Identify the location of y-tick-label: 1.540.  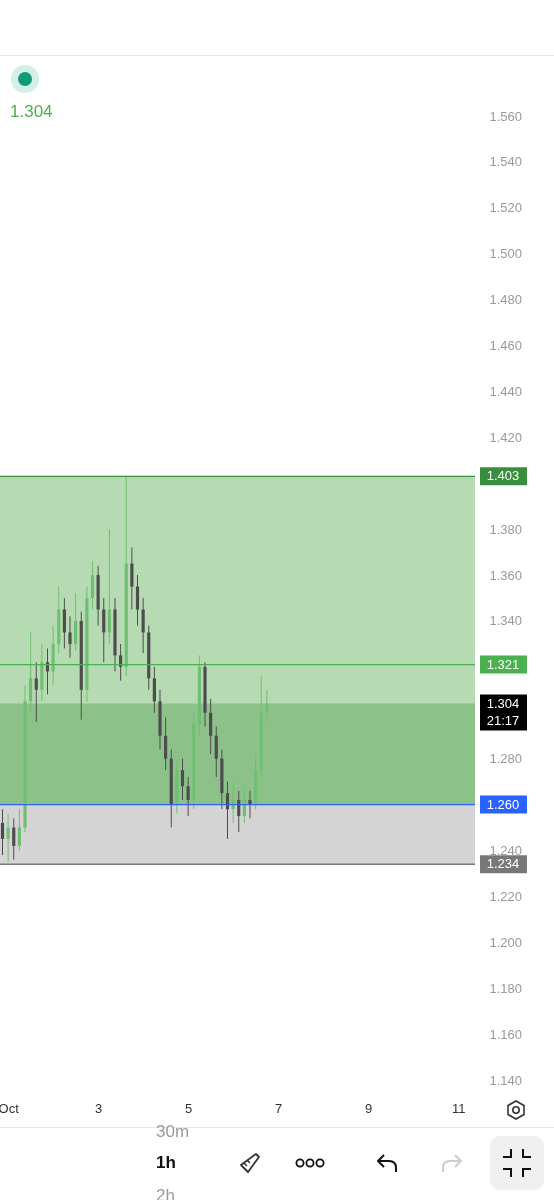
(506, 162).